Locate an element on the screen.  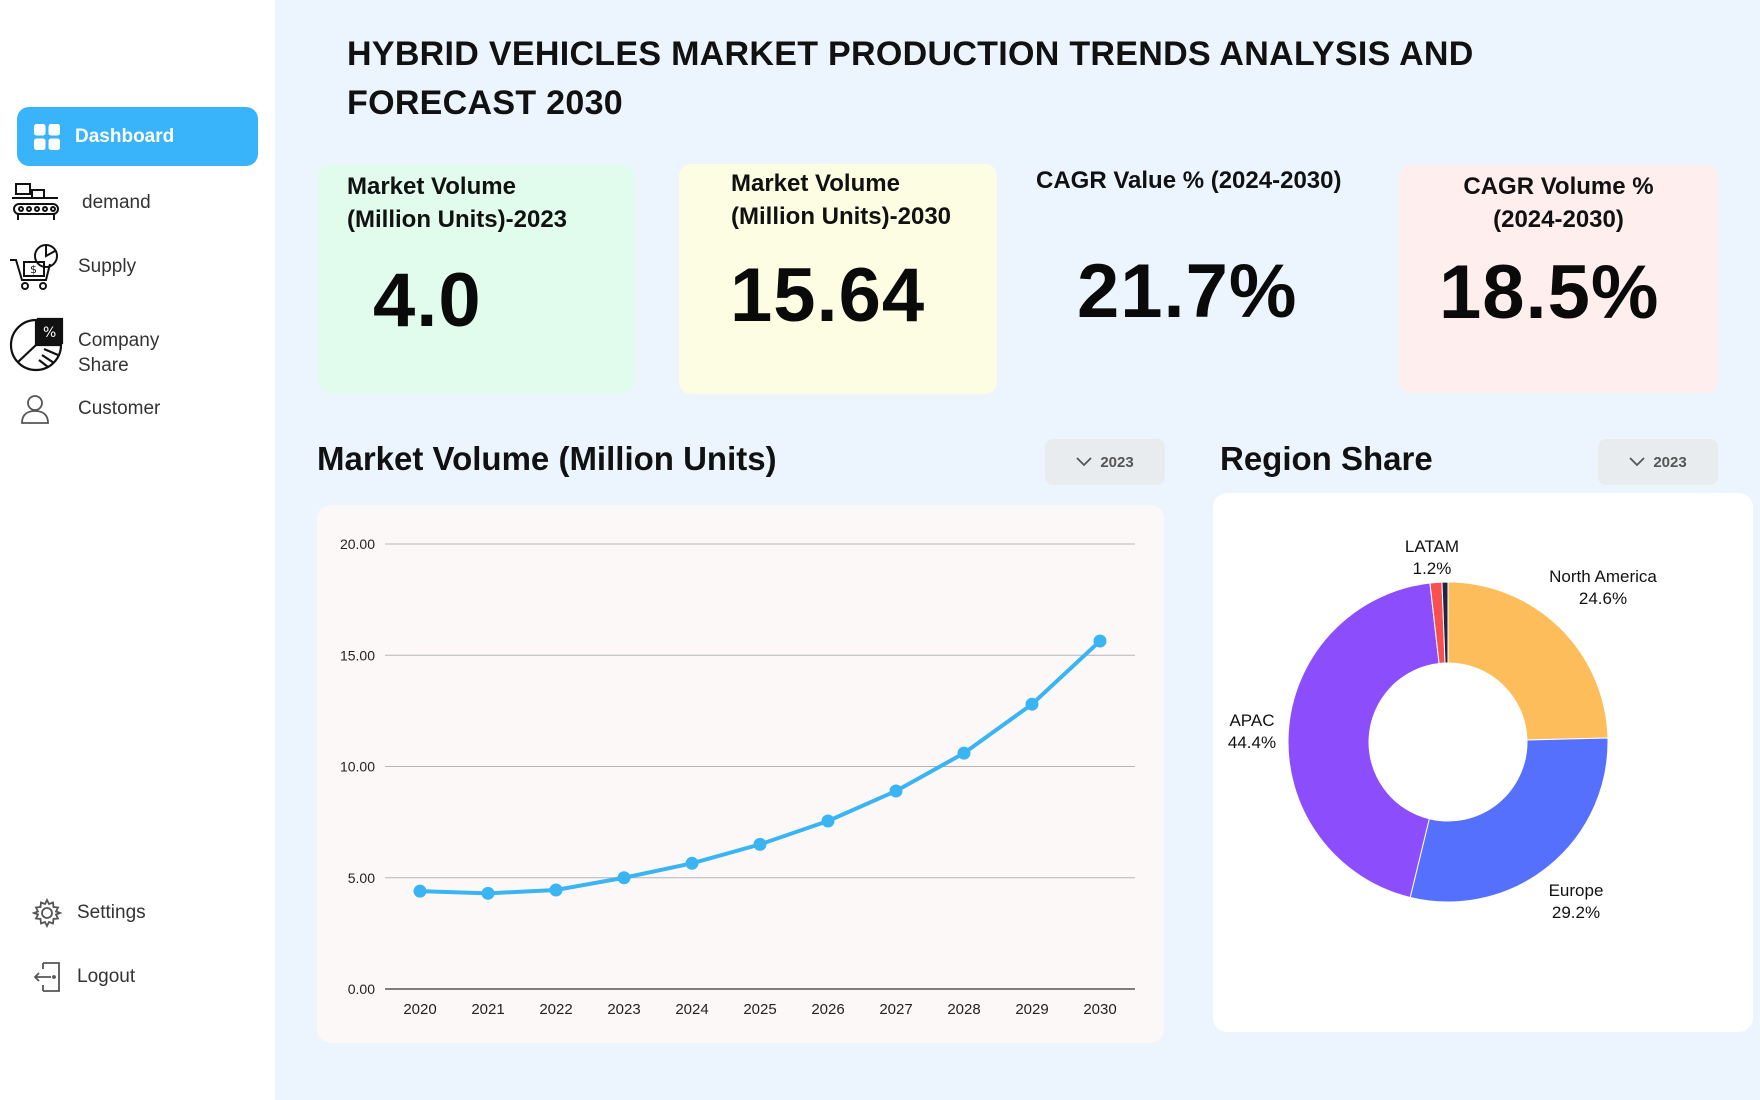
x-tick-label: 2020 is located at coordinates (419, 1009).